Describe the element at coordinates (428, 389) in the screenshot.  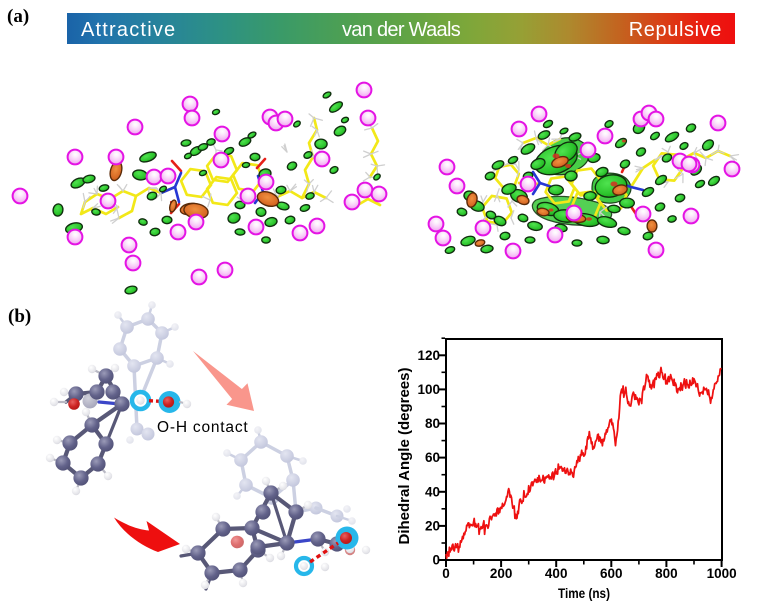
I see `svg-text: 100` at that location.